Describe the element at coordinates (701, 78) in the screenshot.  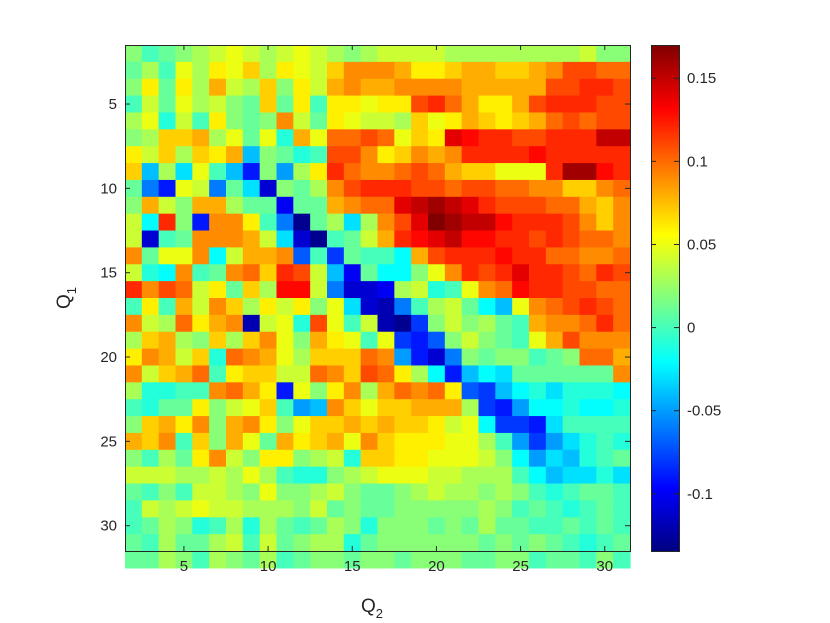
I see `colorbar-tick-label: 0.15` at that location.